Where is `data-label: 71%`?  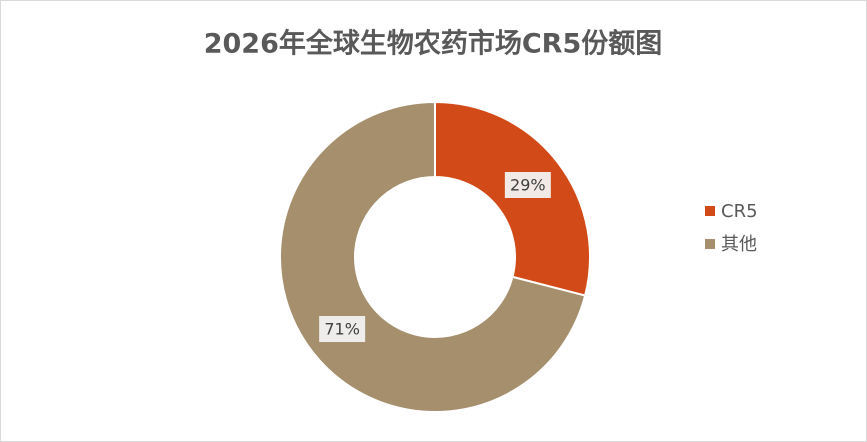 data-label: 71% is located at coordinates (342, 329).